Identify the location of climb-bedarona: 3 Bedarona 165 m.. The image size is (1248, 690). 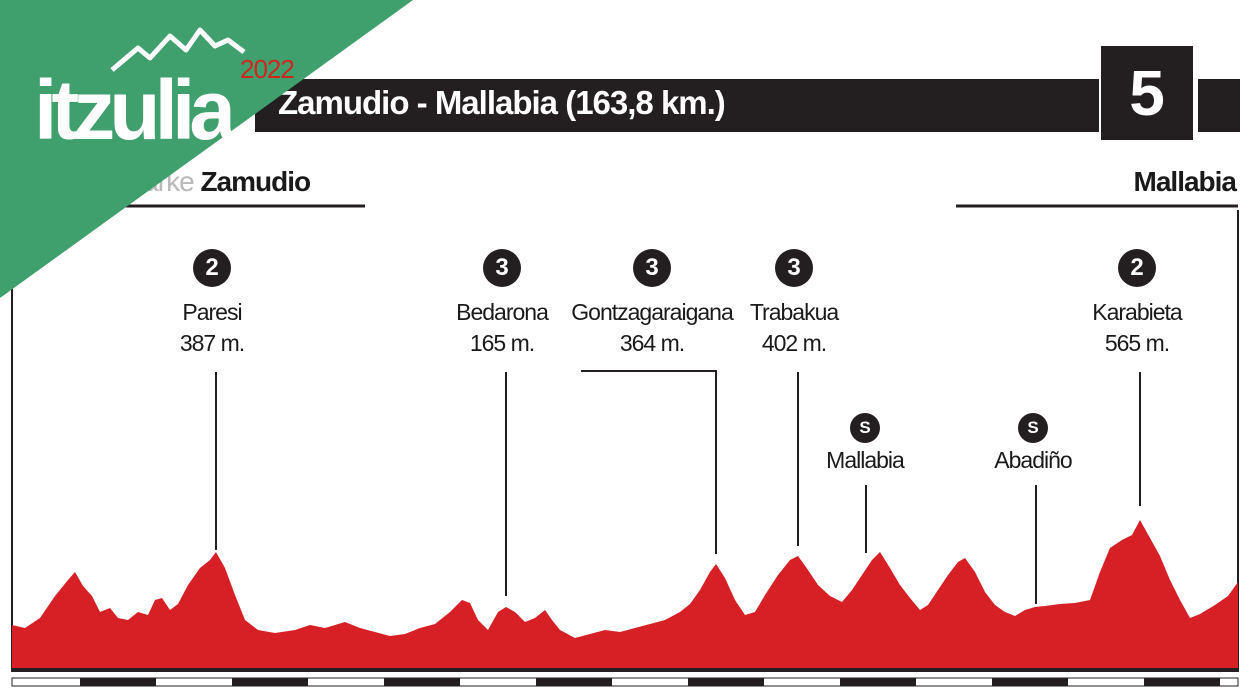
(502, 303).